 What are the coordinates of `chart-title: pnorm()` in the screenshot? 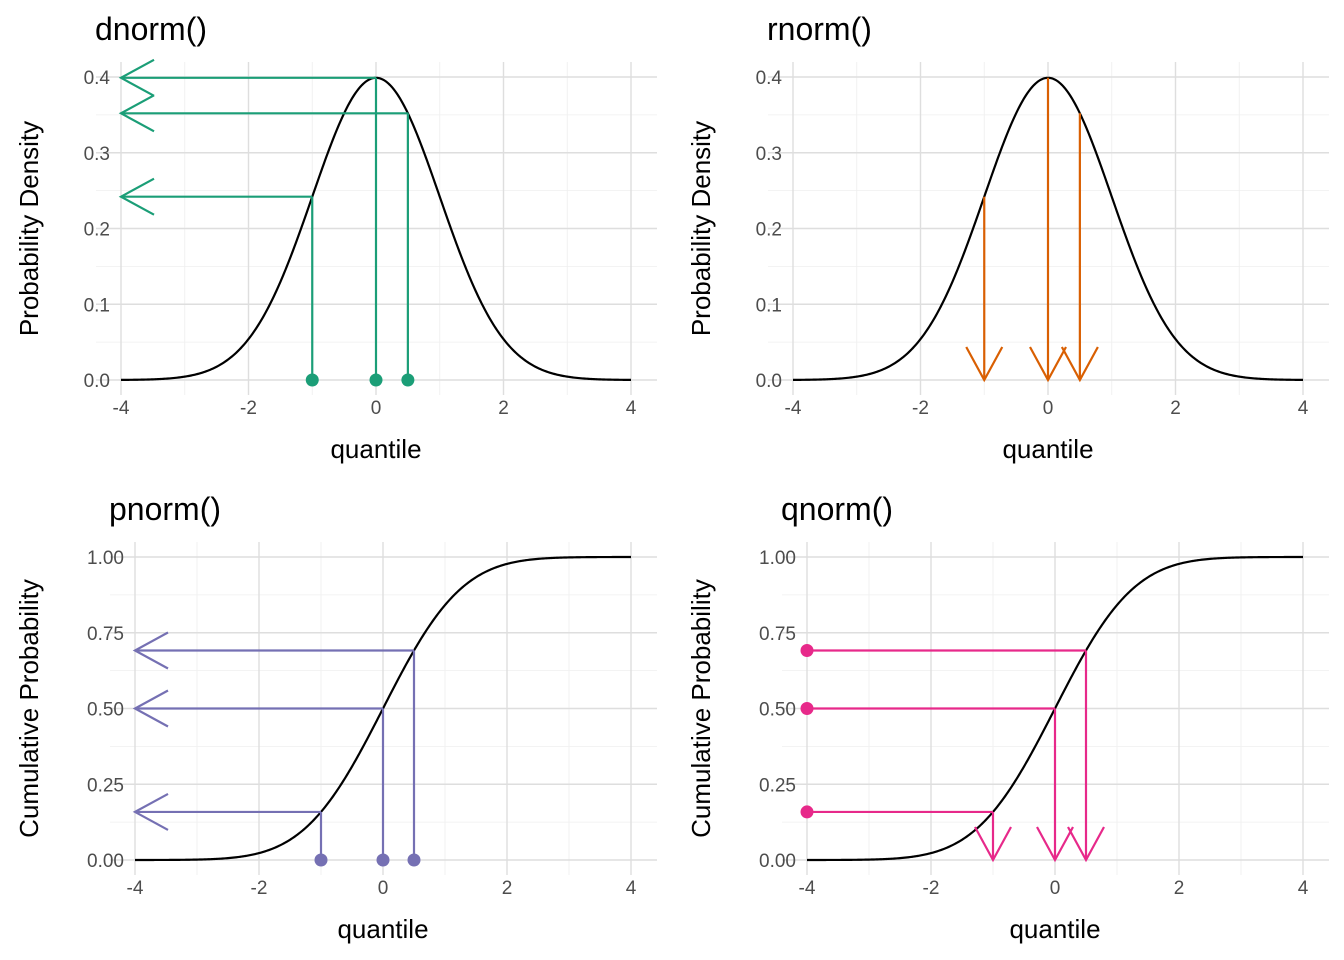 It's located at (165, 509).